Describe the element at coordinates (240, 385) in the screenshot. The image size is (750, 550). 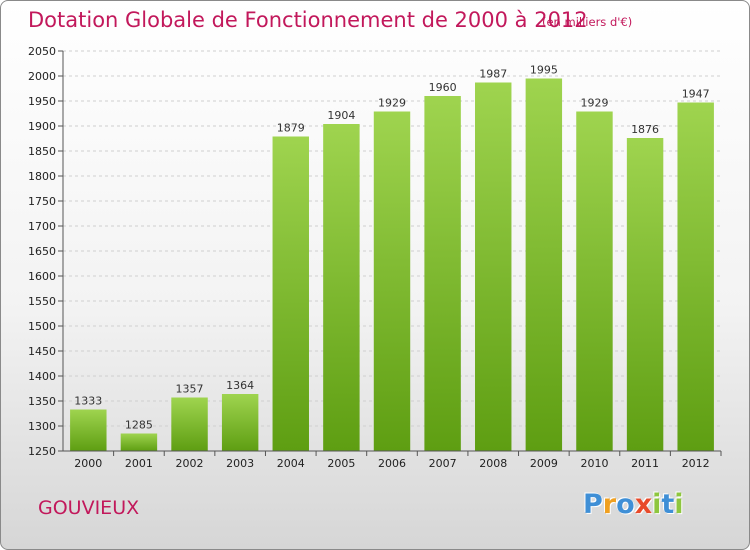
I see `data-label: 1364` at that location.